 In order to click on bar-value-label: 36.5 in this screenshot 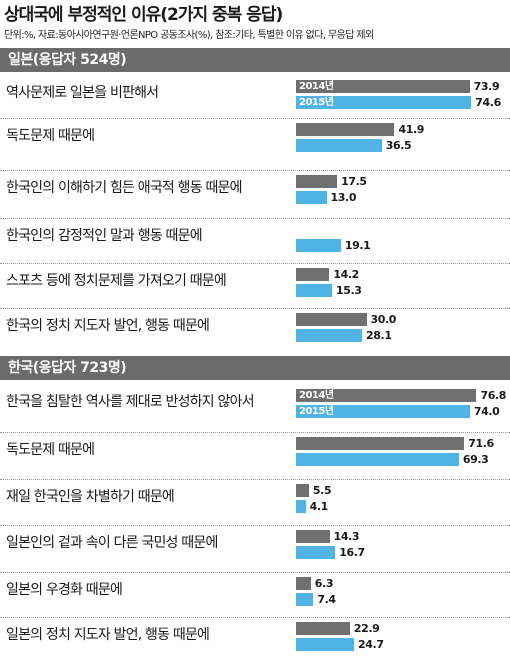, I will do `click(398, 145)`.